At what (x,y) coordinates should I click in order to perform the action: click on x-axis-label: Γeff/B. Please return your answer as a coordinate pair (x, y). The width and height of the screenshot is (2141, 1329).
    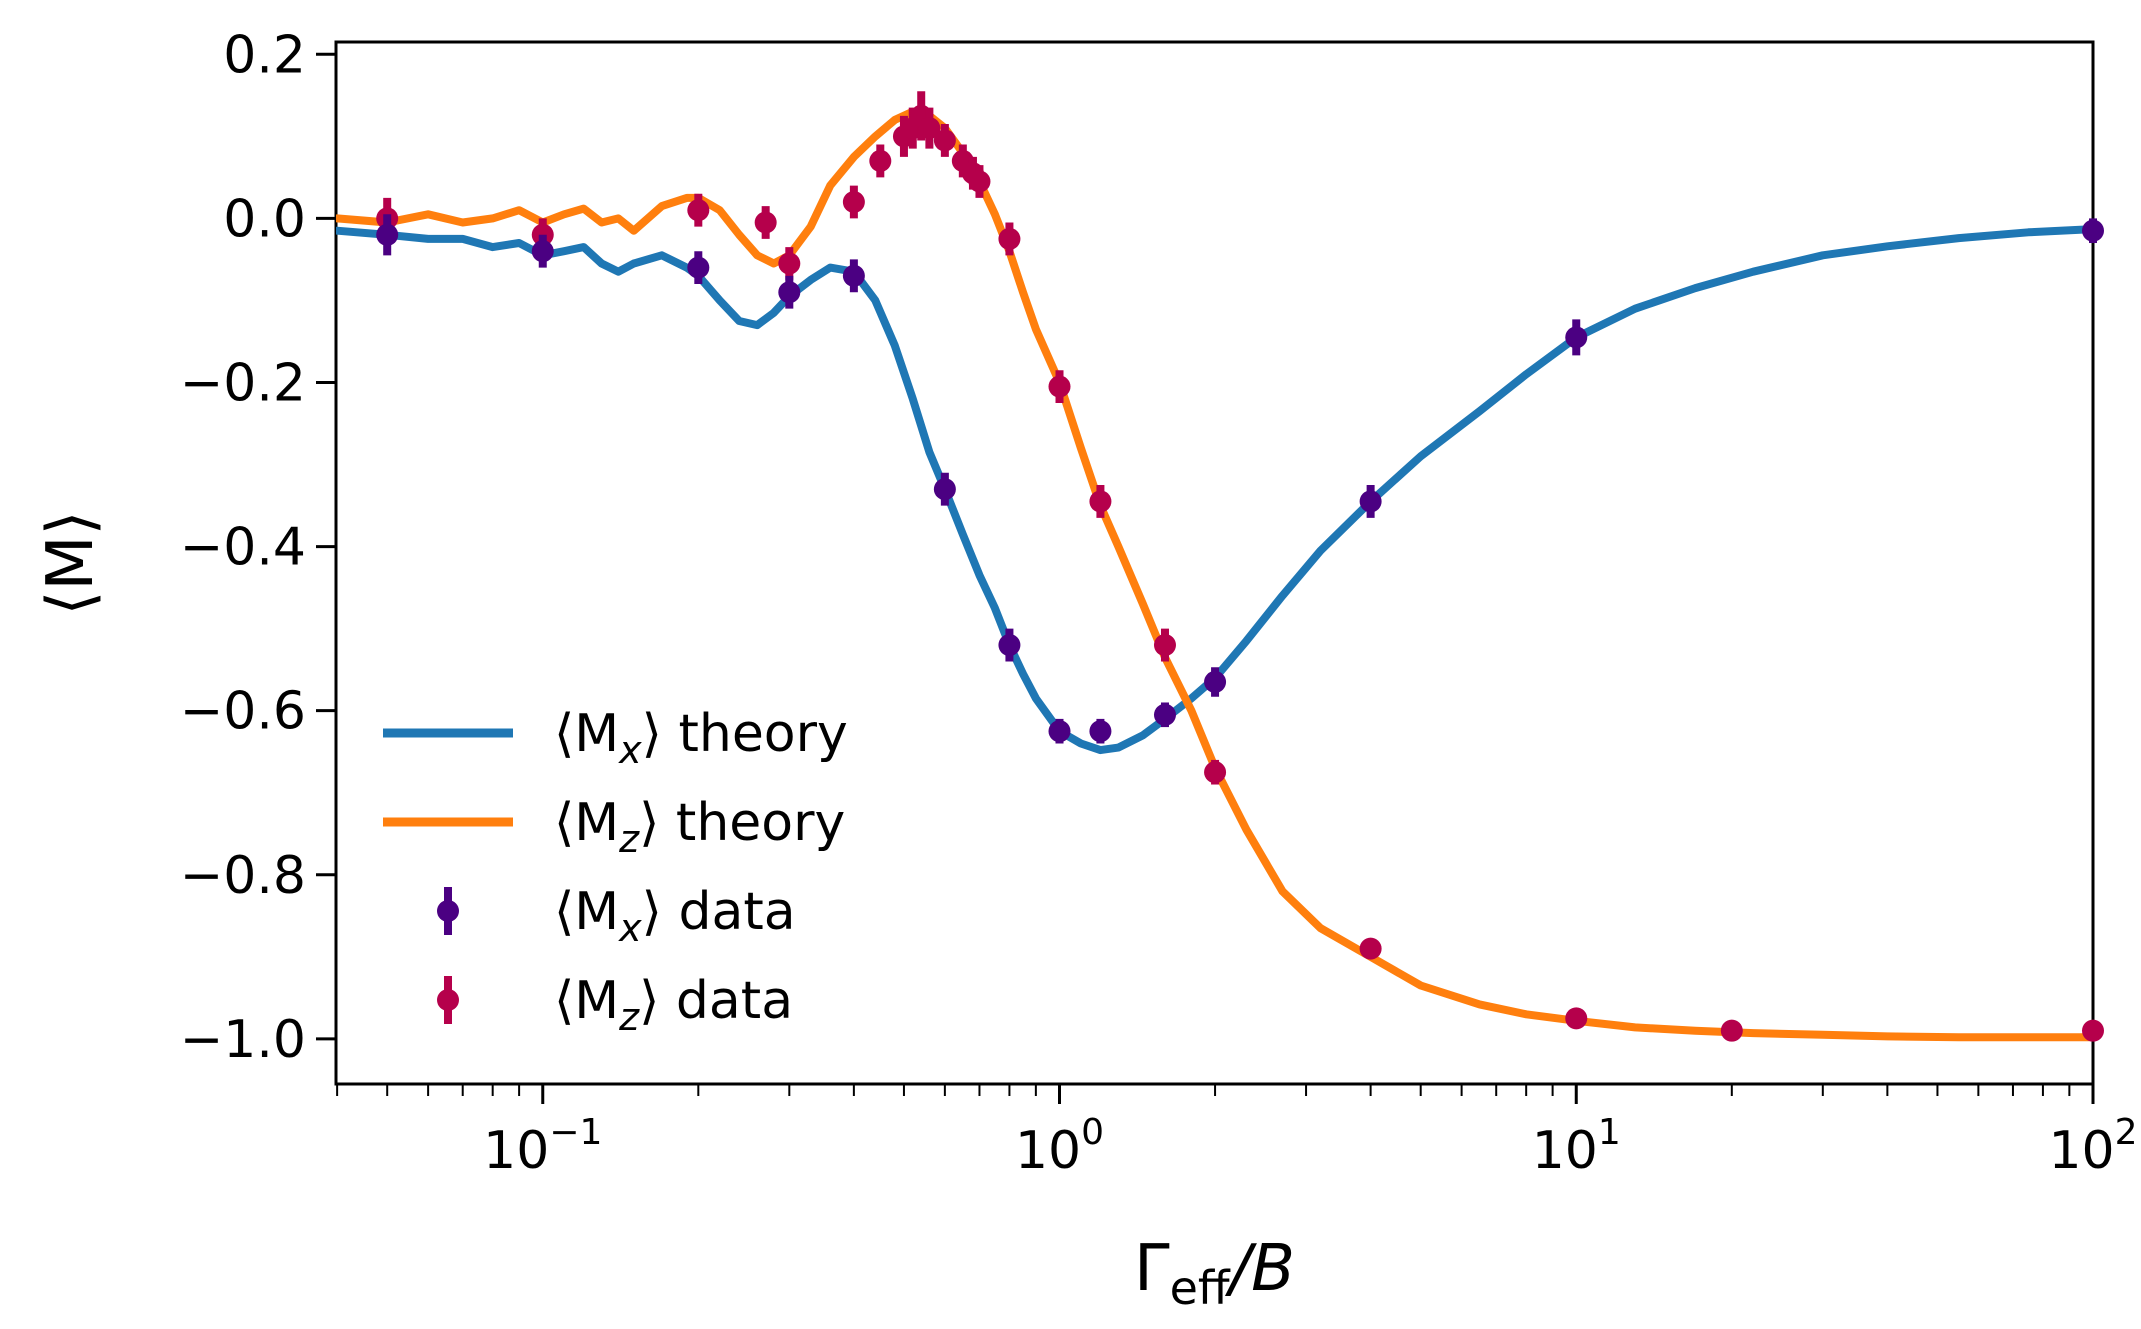
    Looking at the image, I should click on (1214, 1273).